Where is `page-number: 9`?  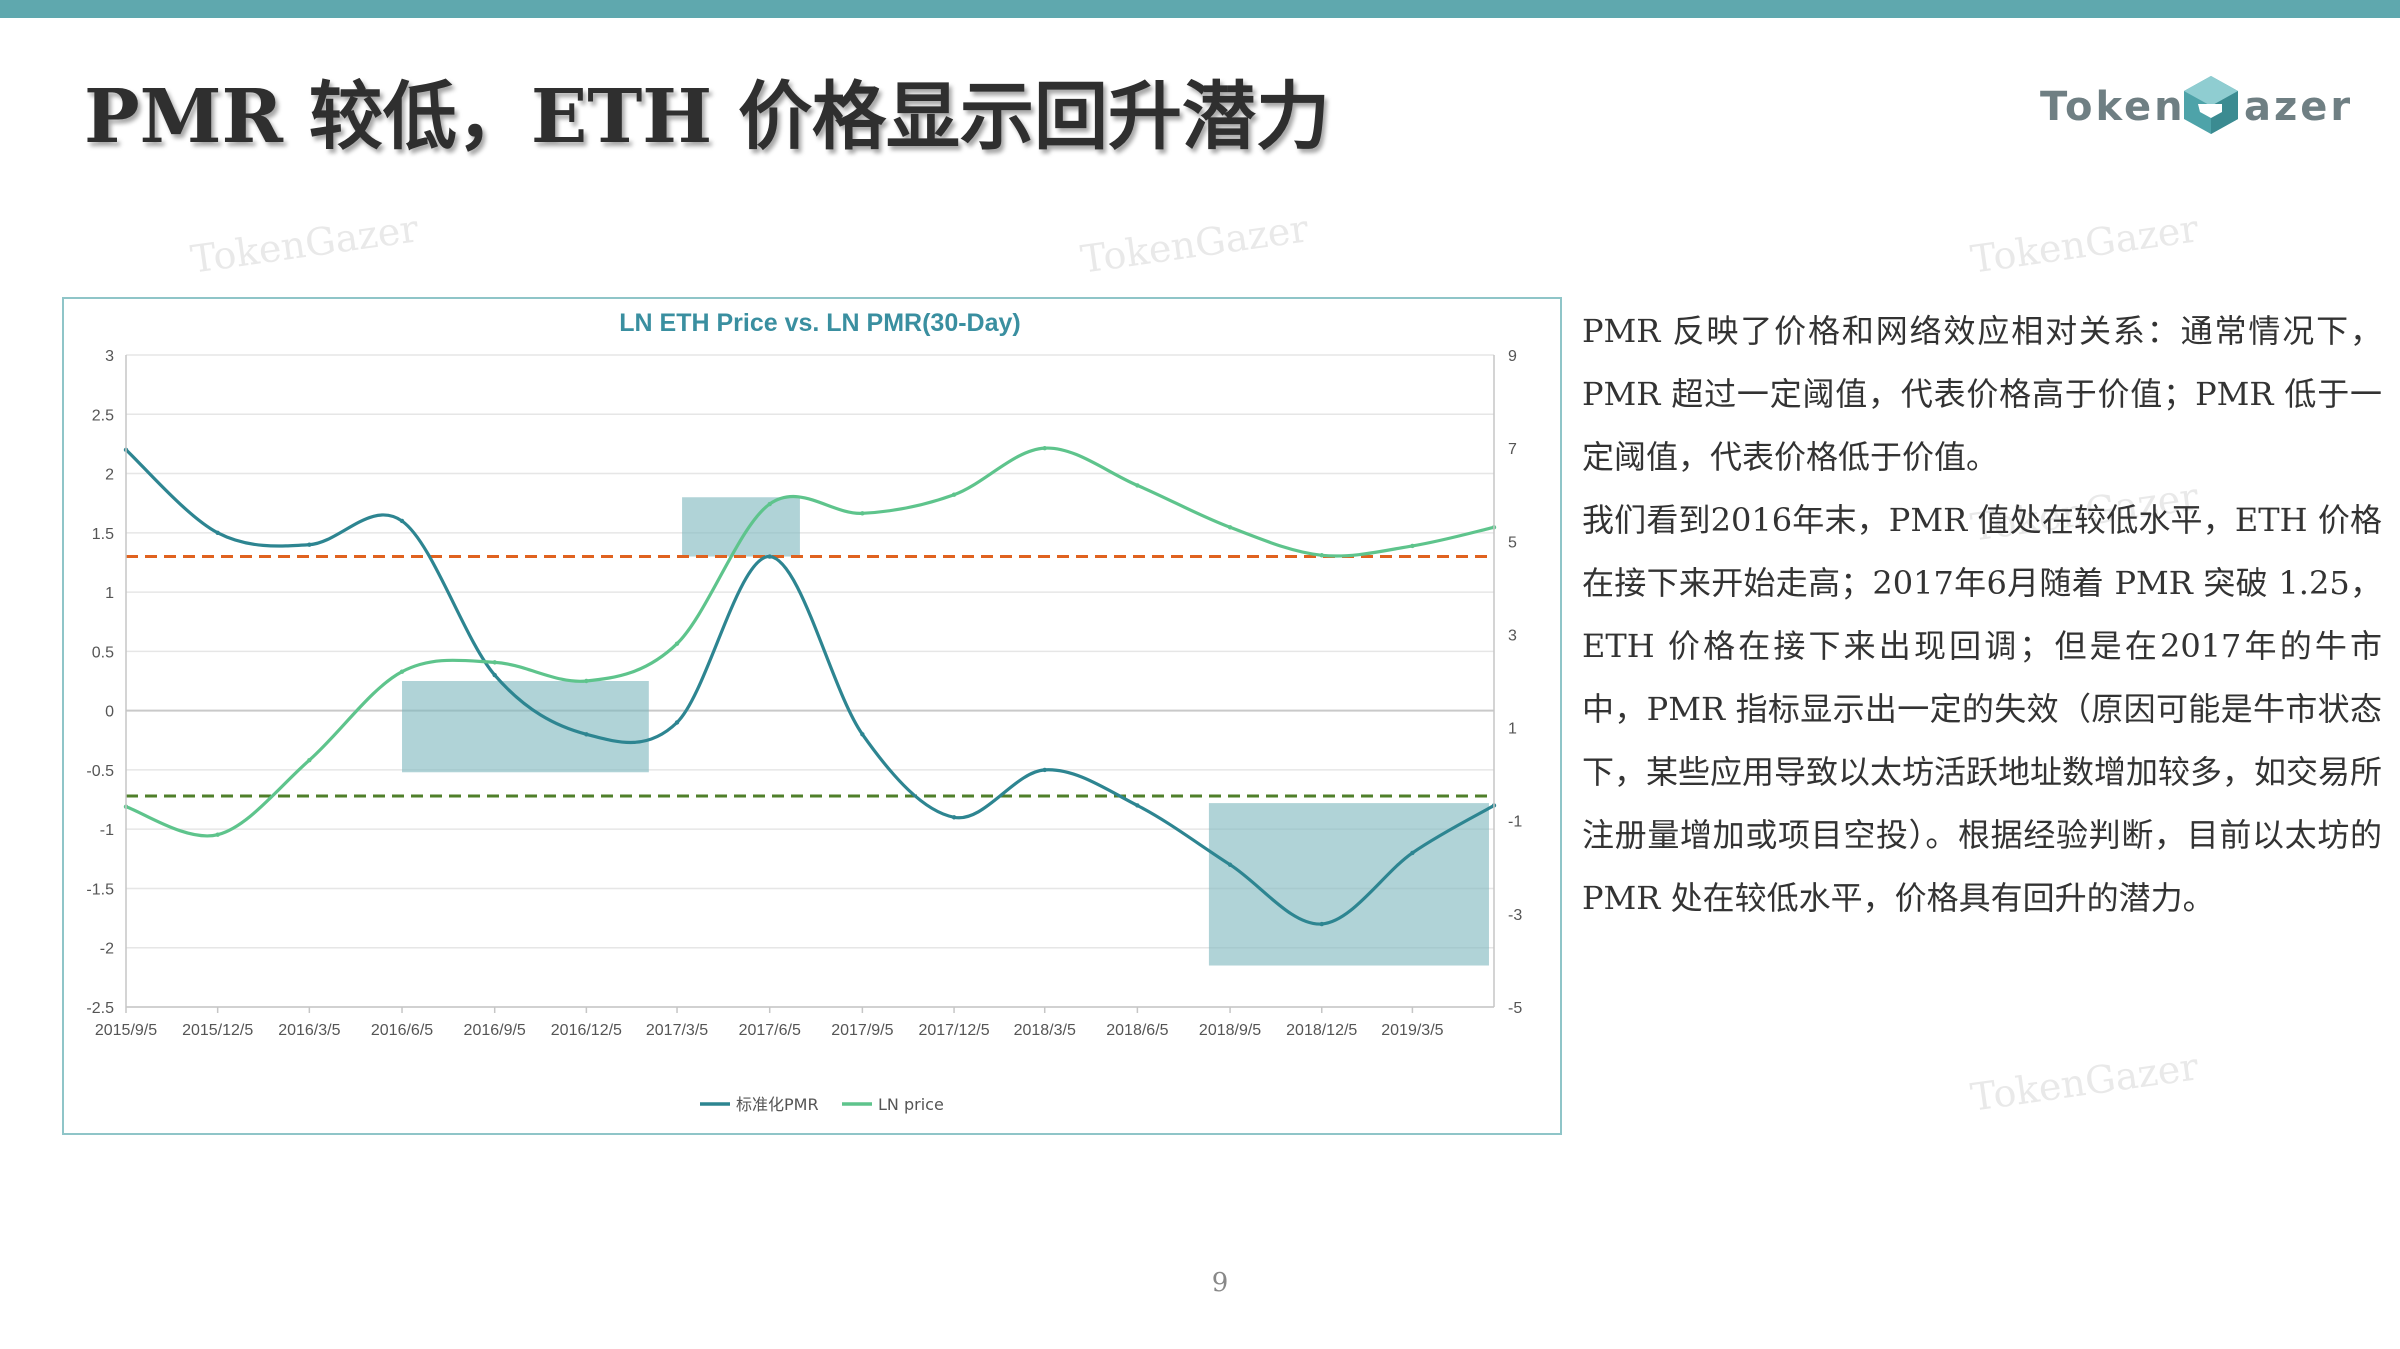
page-number: 9 is located at coordinates (1220, 1283).